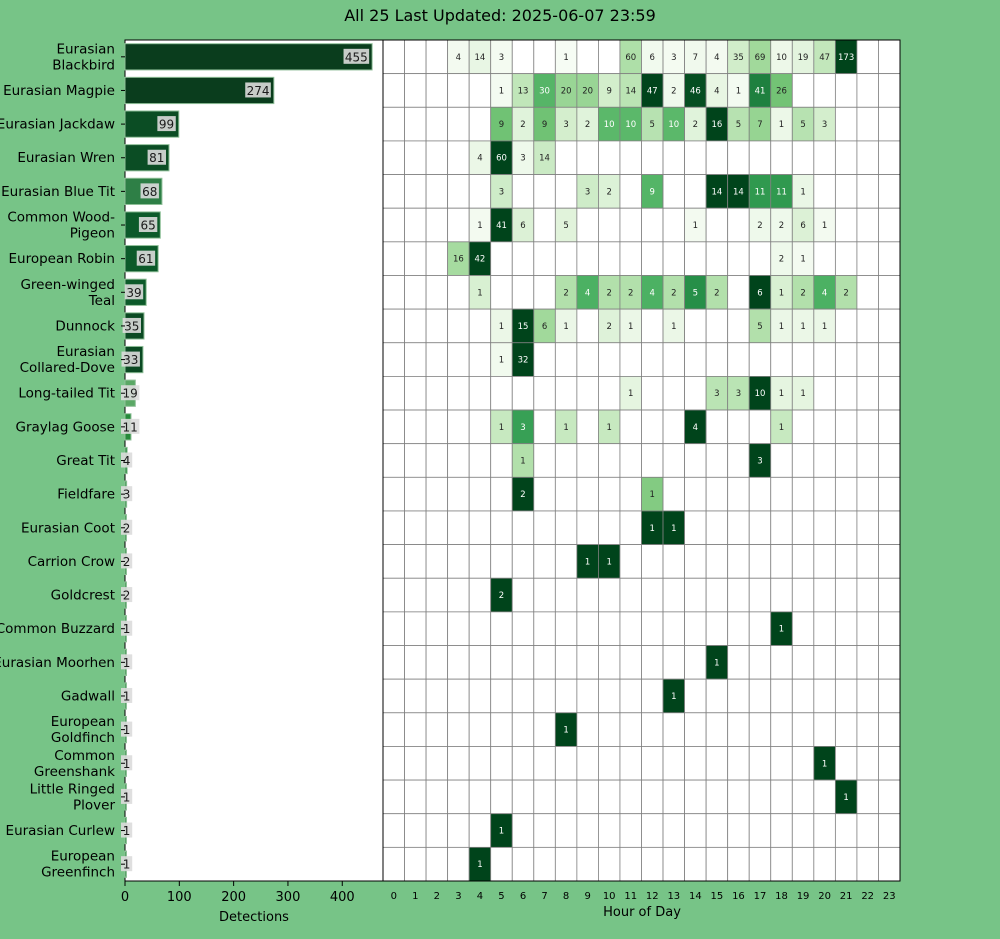  What do you see at coordinates (156, 158) in the screenshot?
I see `bar-value-label: 81` at bounding box center [156, 158].